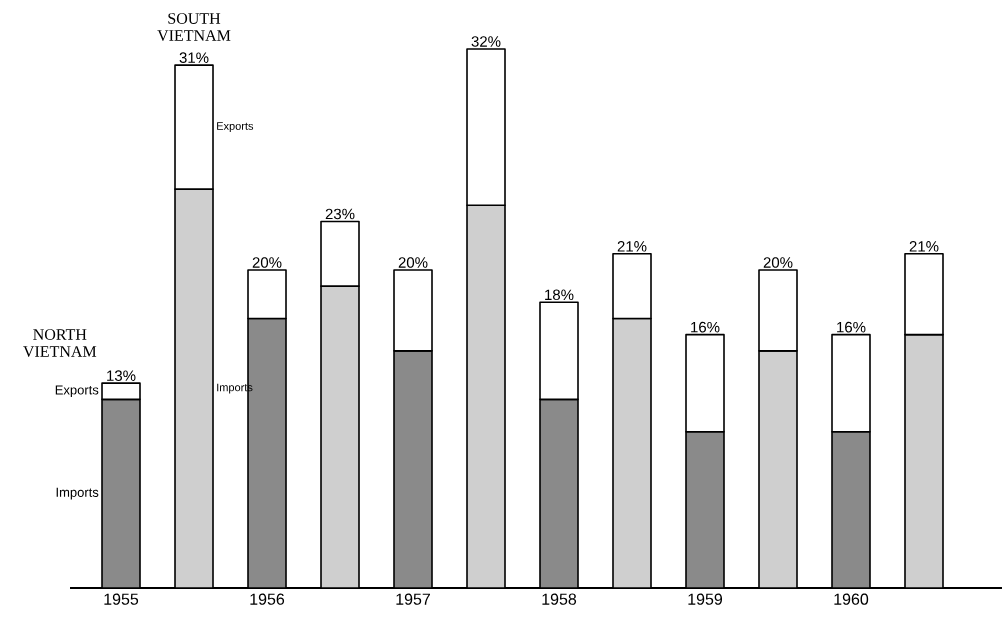 This screenshot has height=618, width=1002. I want to click on annotation: 18%, so click(559, 295).